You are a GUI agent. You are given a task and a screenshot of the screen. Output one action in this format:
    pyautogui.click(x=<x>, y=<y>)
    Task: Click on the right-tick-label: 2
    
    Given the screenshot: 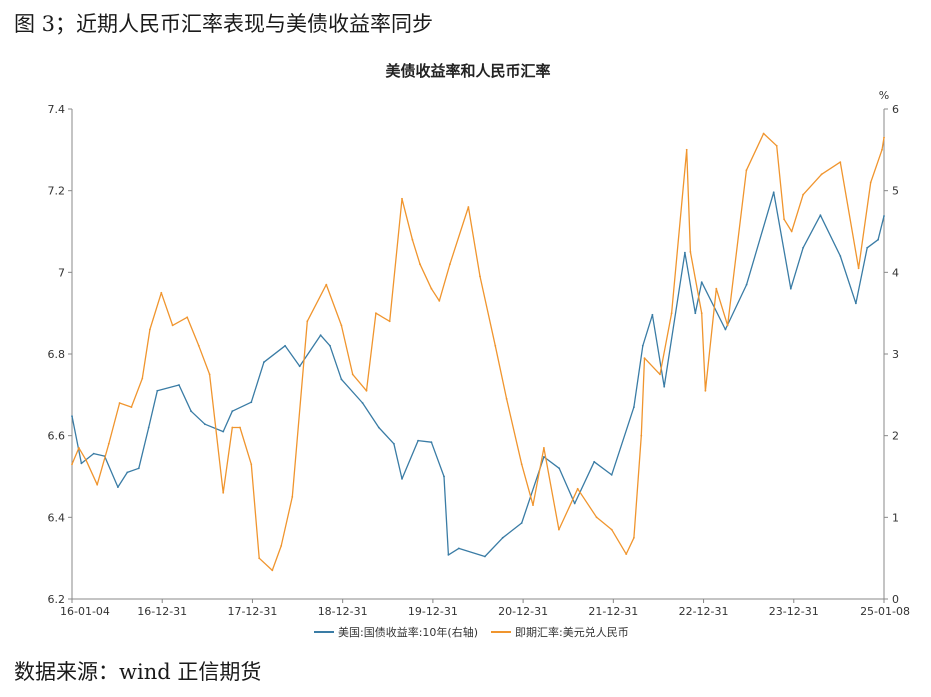 What is the action you would take?
    pyautogui.click(x=895, y=436)
    